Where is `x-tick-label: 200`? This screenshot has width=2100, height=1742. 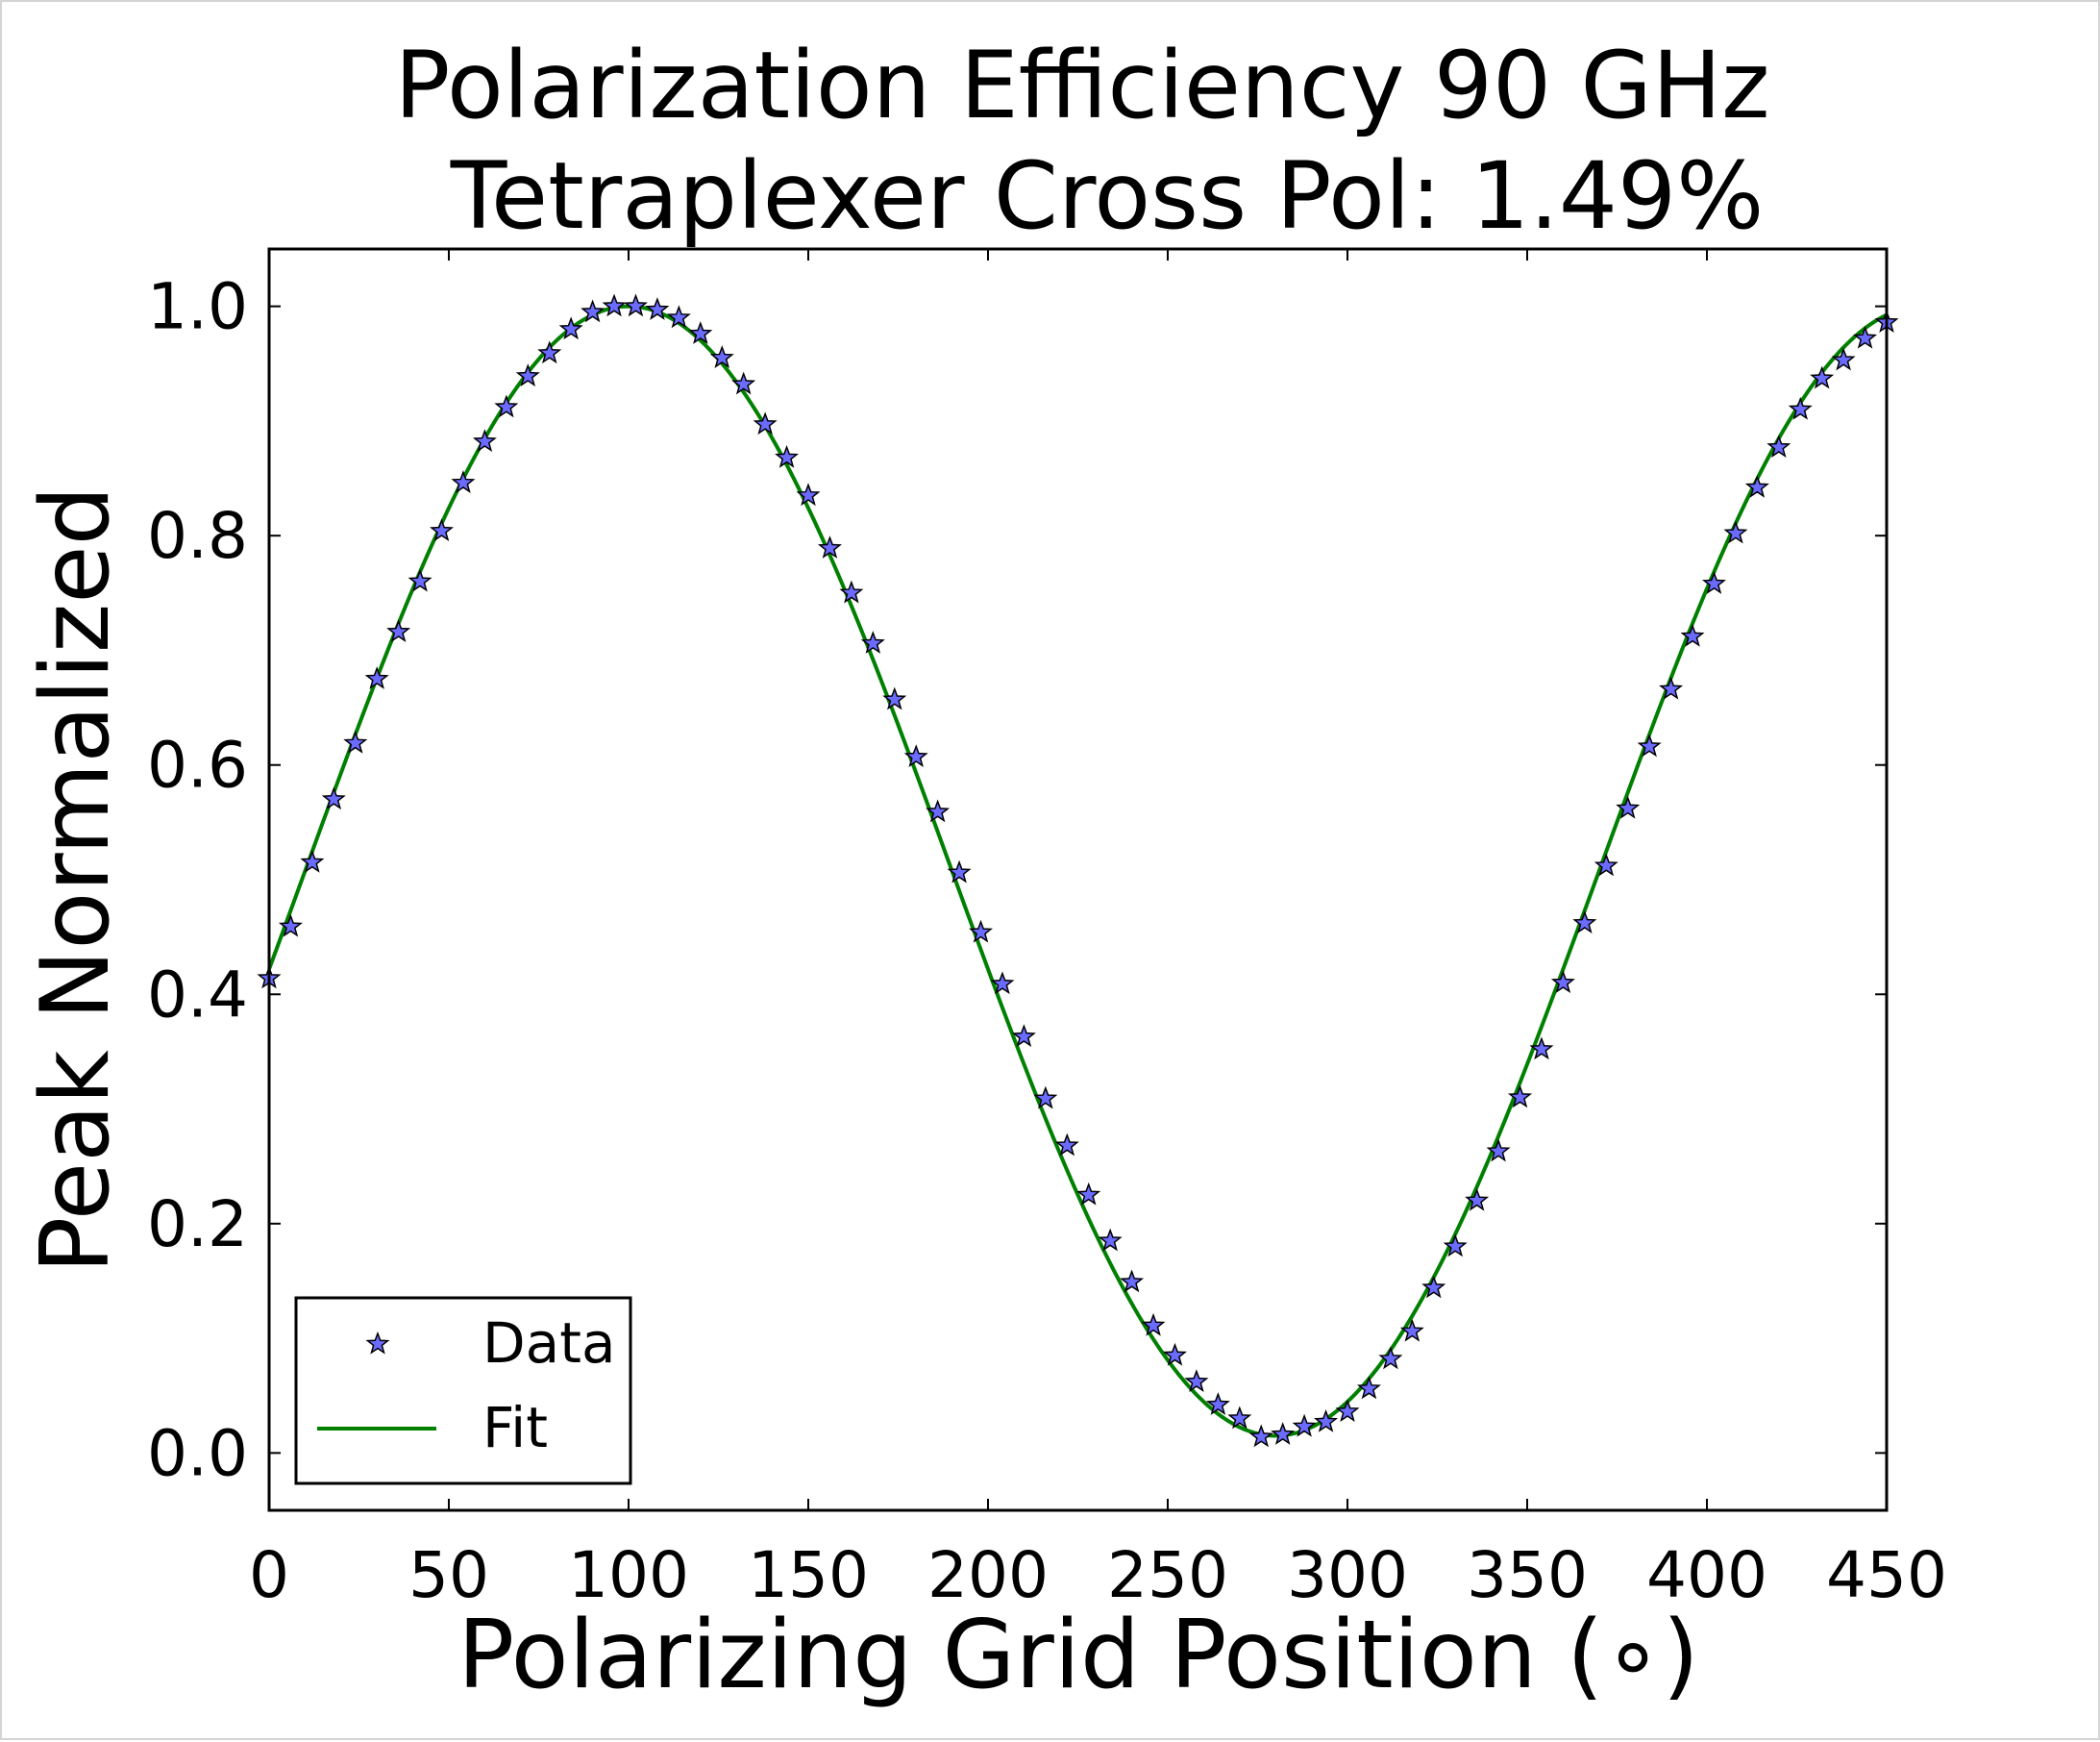
x-tick-label: 200 is located at coordinates (988, 1575).